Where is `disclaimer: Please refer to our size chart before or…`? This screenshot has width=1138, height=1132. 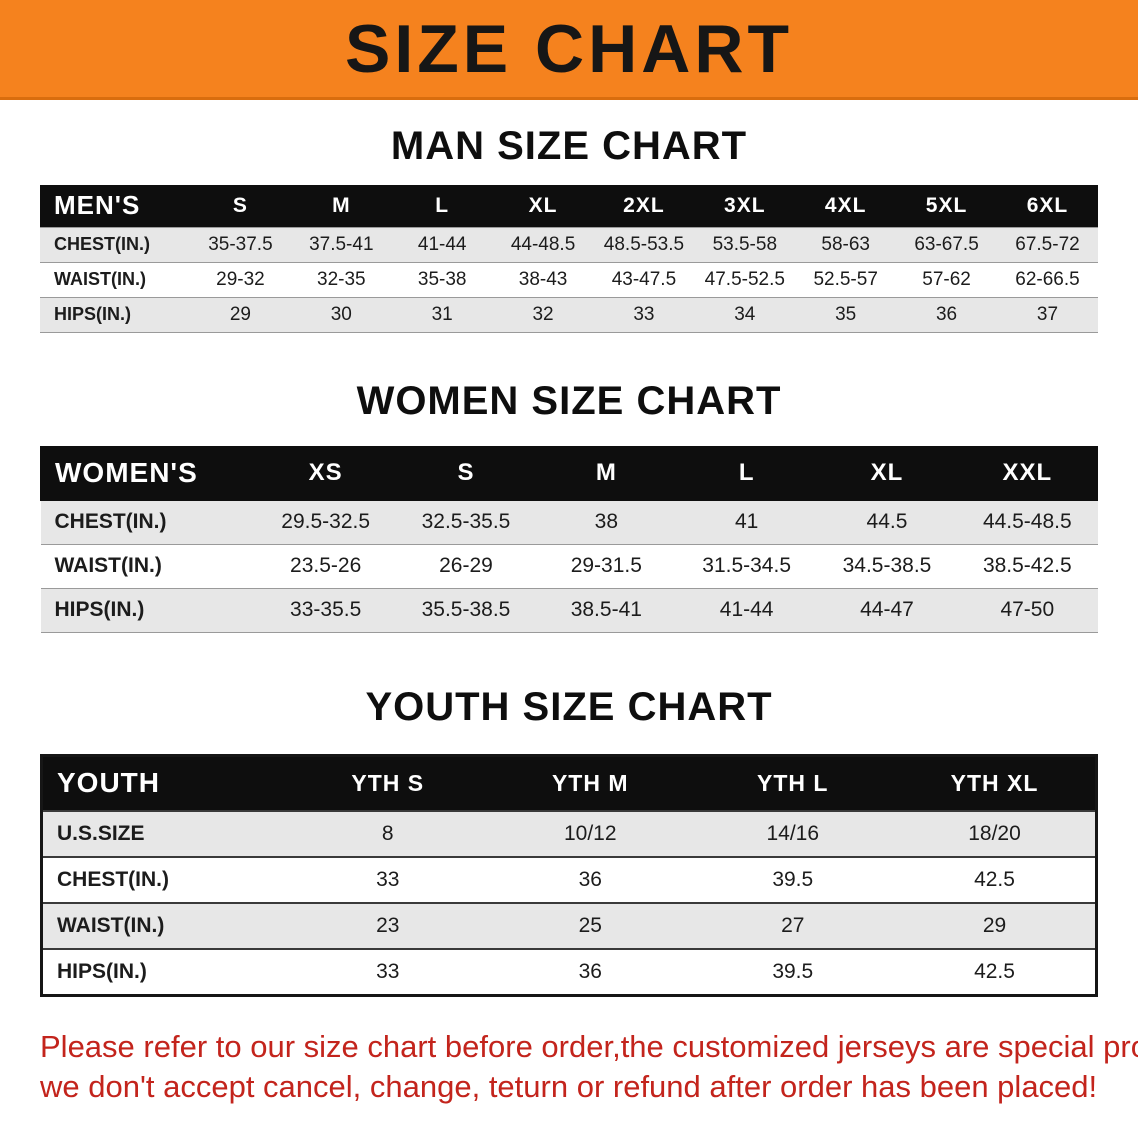 disclaimer: Please refer to our size chart before or… is located at coordinates (589, 1067).